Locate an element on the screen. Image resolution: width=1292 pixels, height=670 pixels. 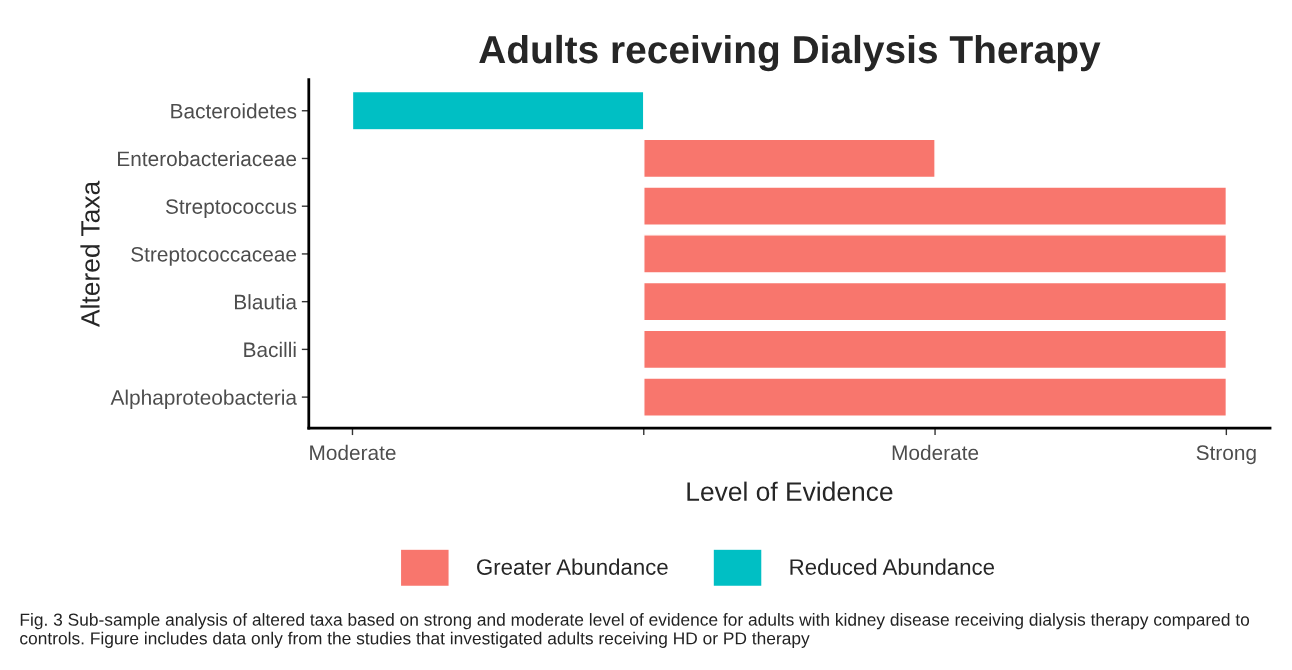
y-axis-title: Altered Taxa is located at coordinates (90, 253).